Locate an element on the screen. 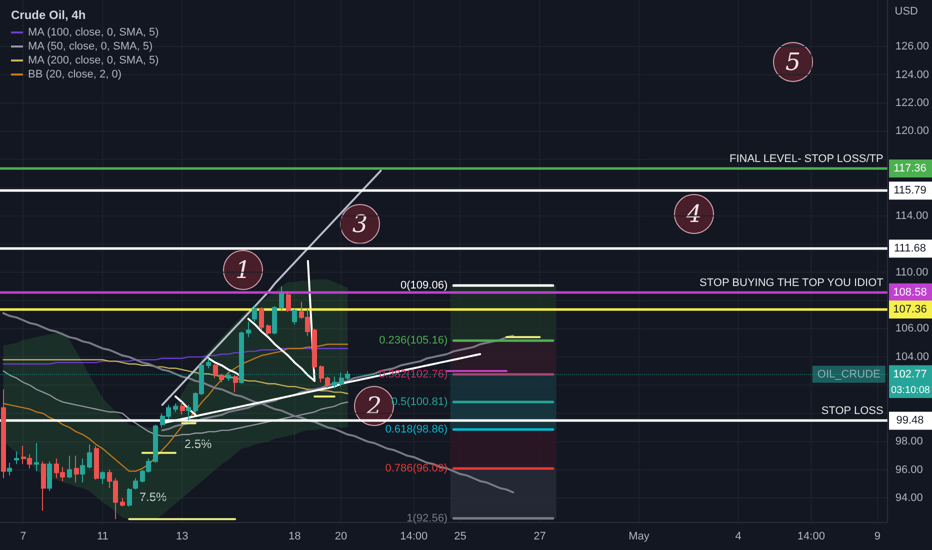 This screenshot has height=550, width=932. y-tick-label: 96.00 is located at coordinates (909, 470).